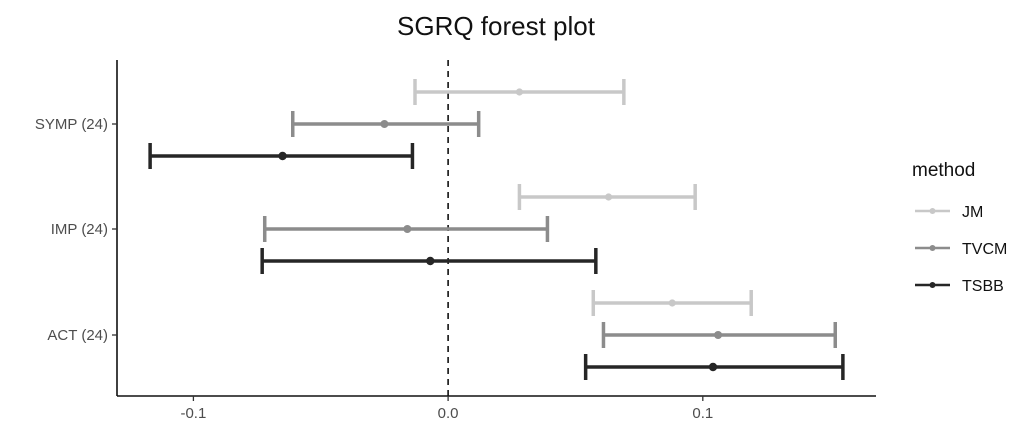  I want to click on chart-title: SGRQ forest plot, so click(496, 26).